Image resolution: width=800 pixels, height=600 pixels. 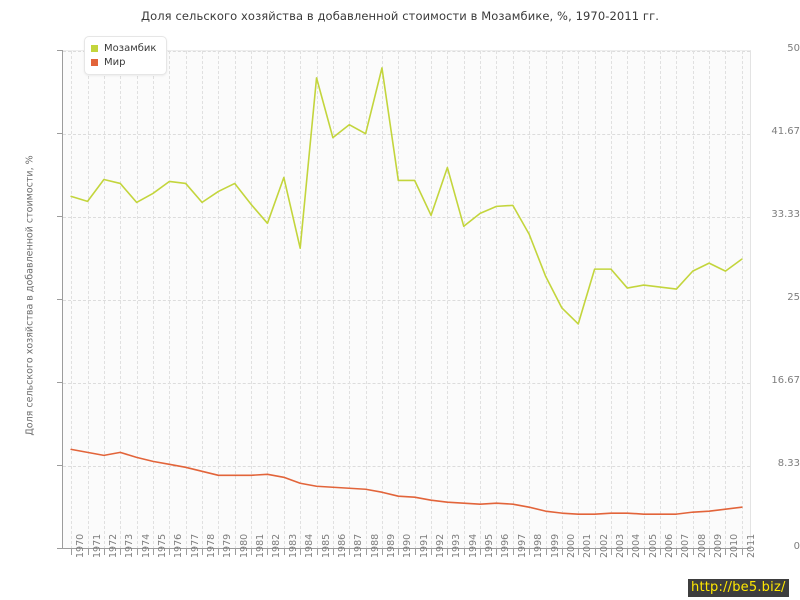 I want to click on legend-label-world: Мир, so click(x=115, y=62).